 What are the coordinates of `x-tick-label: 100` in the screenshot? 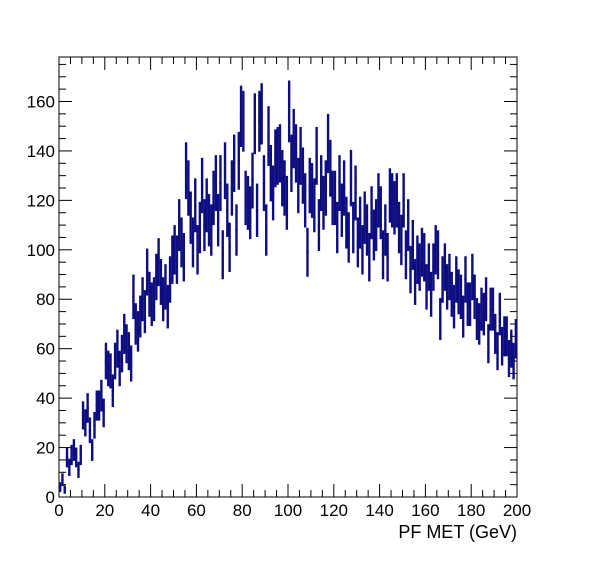 It's located at (288, 510).